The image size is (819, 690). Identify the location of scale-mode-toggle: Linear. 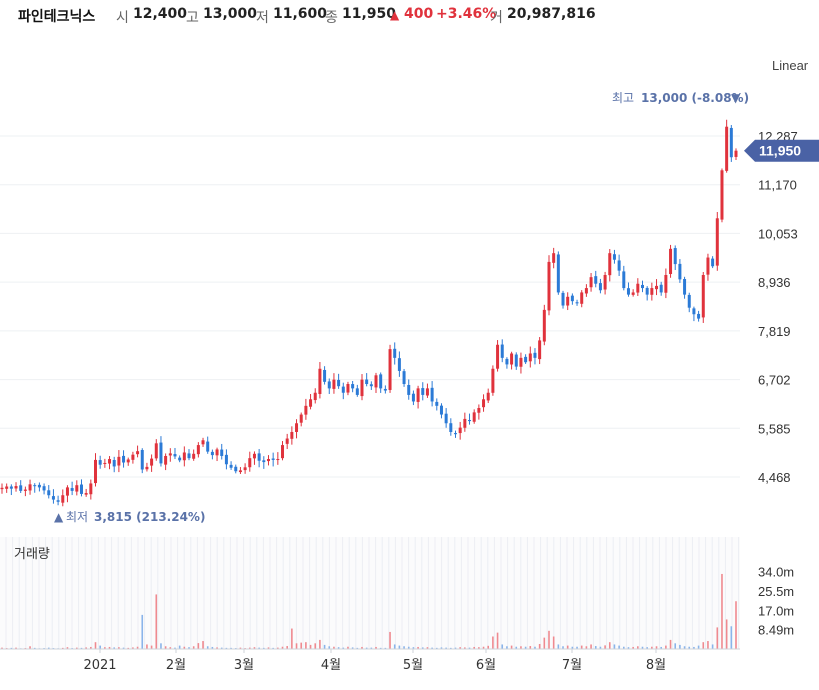
(790, 65).